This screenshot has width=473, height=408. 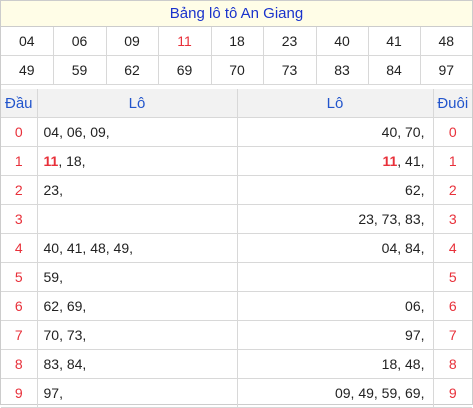 What do you see at coordinates (19, 103) in the screenshot?
I see `header-dau: Đầu` at bounding box center [19, 103].